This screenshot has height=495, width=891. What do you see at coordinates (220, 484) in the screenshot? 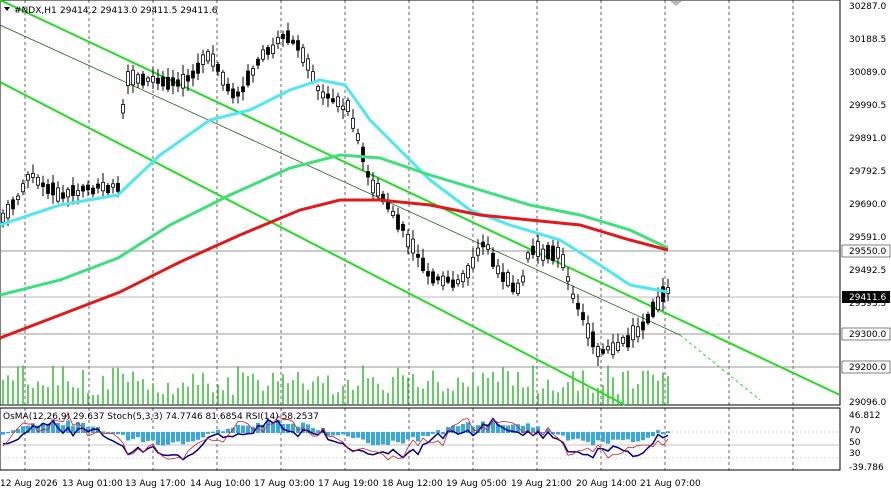
I see `time-axis-label: 14 Aug 10:00` at bounding box center [220, 484].